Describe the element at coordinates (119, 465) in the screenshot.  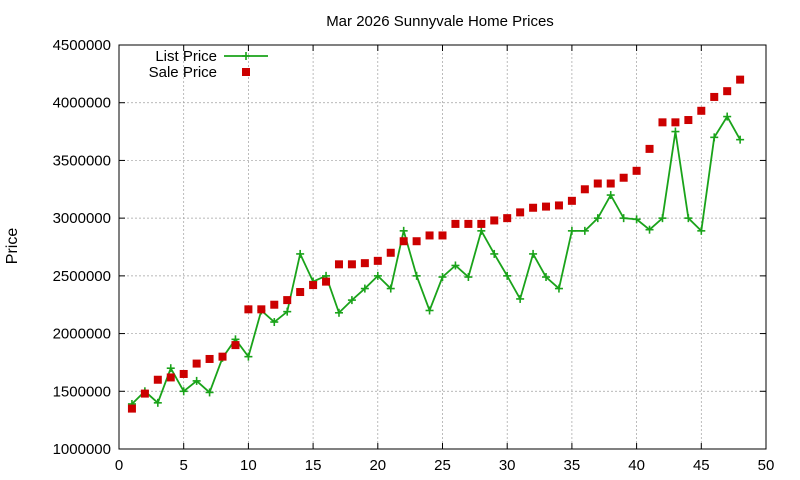
I see `x-tick-label-0: 0` at that location.